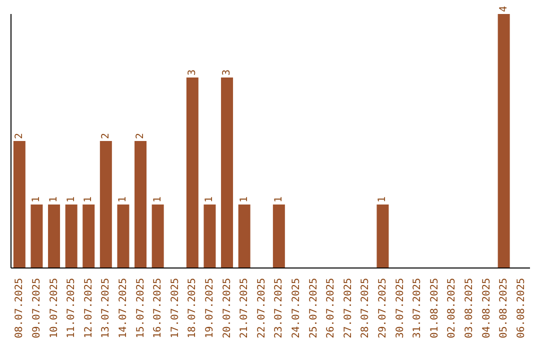  I want to click on x-tick-label: 11.07.2025, so click(72, 308).